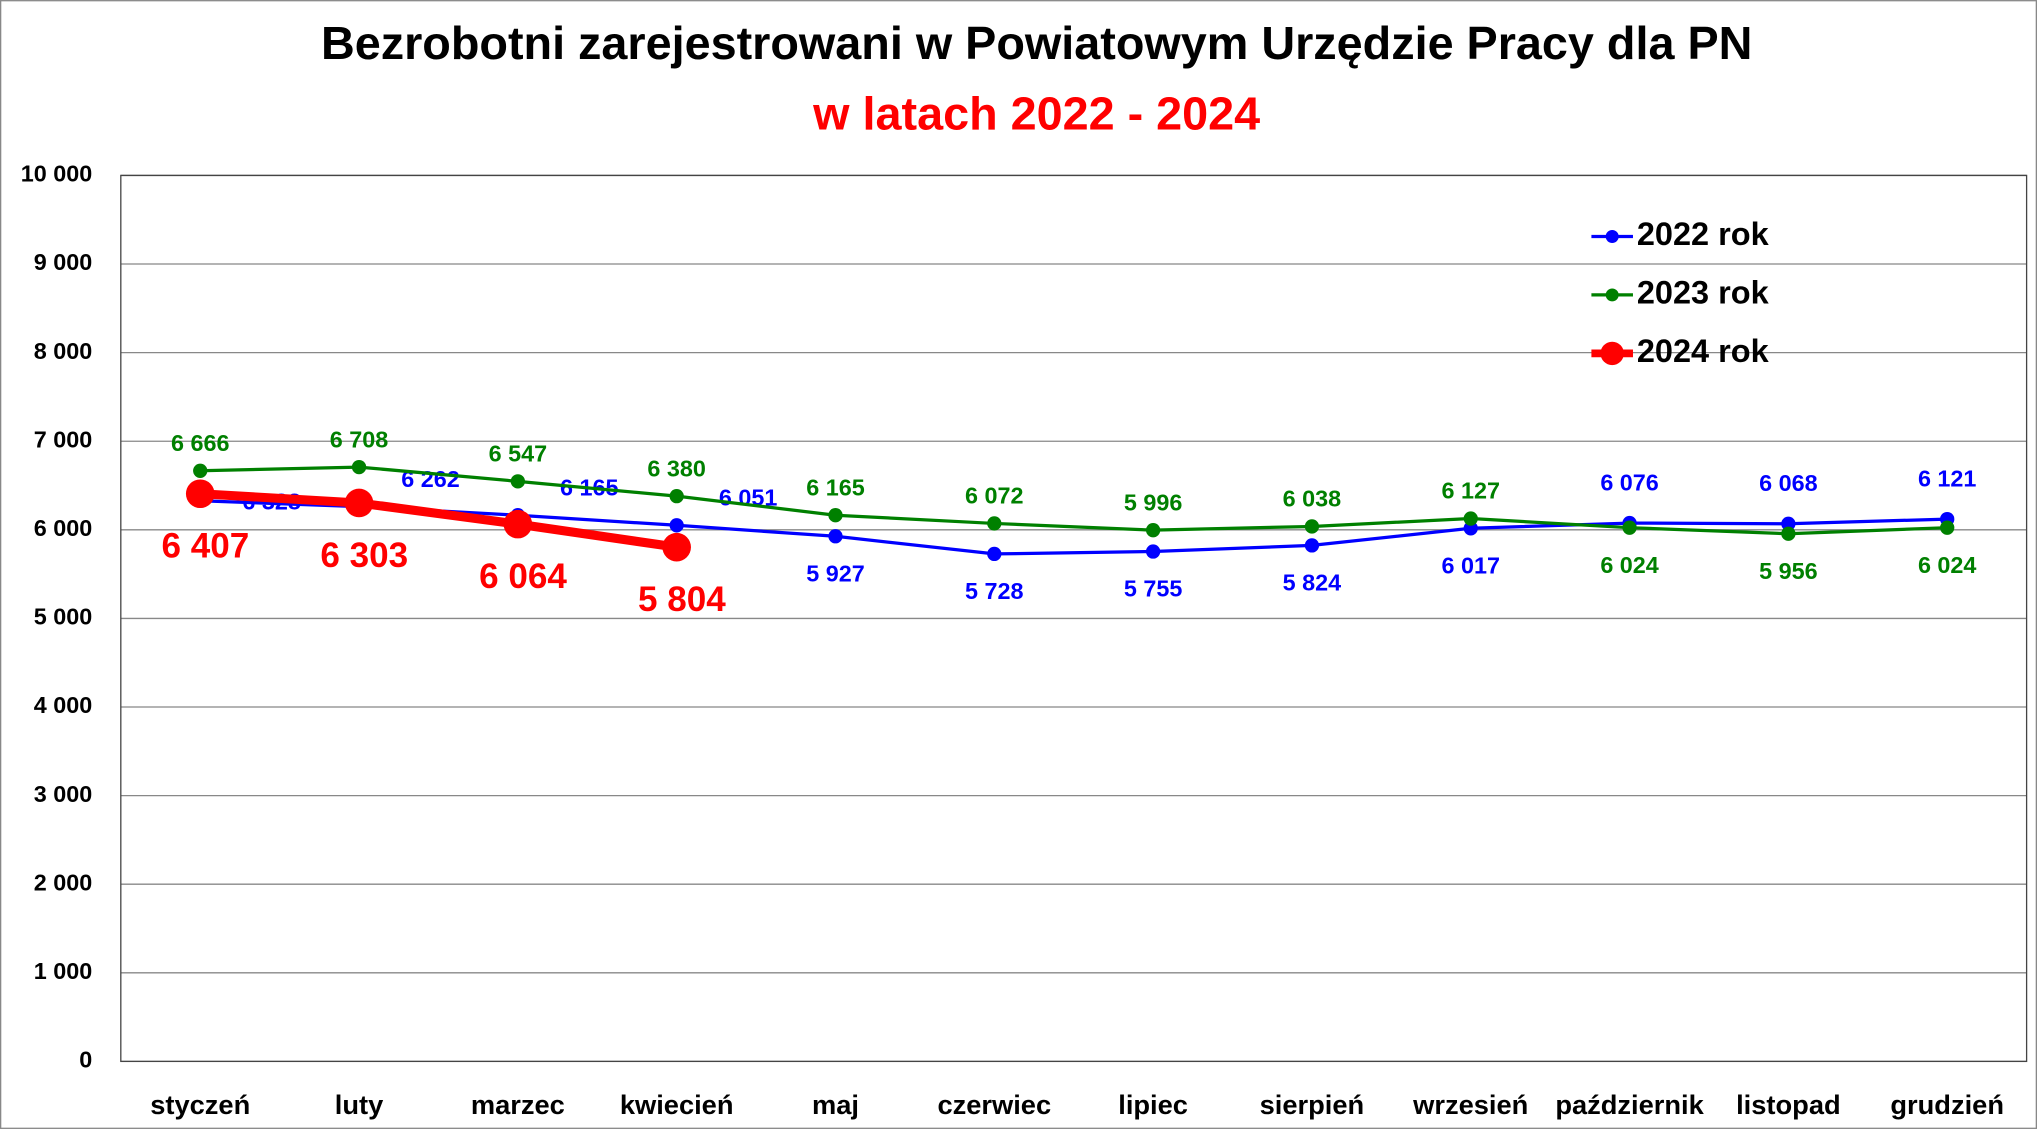 The height and width of the screenshot is (1129, 2037). Describe the element at coordinates (1312, 499) in the screenshot. I see `data-label: 6 038` at that location.